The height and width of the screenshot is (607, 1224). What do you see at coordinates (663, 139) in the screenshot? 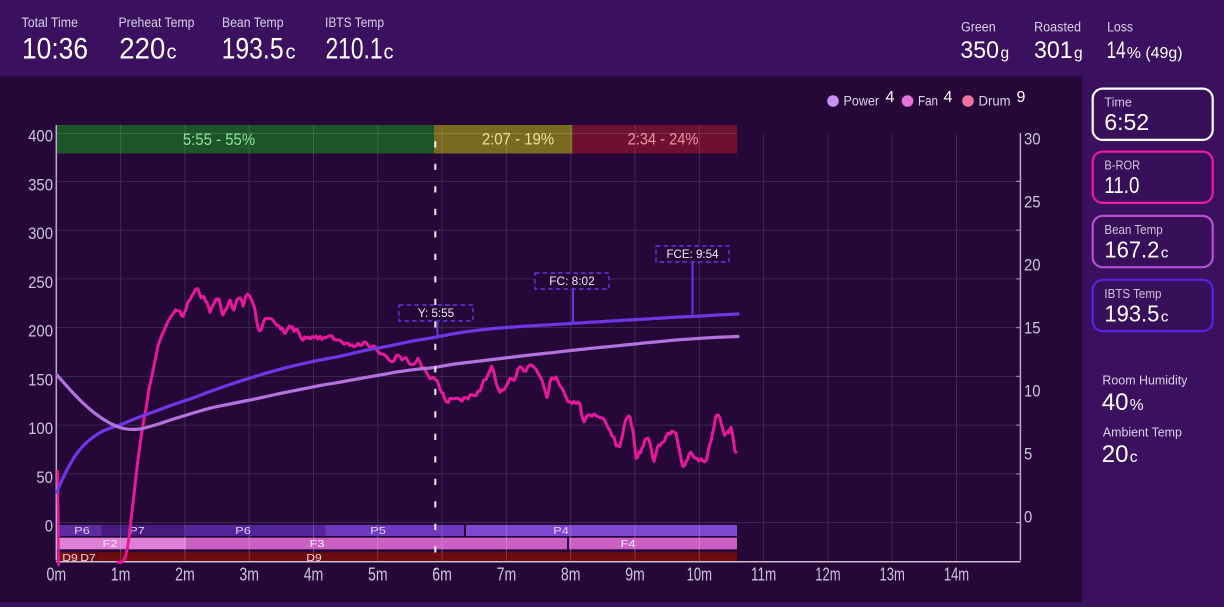
I see `svg-text: 2:34 - 24%` at bounding box center [663, 139].